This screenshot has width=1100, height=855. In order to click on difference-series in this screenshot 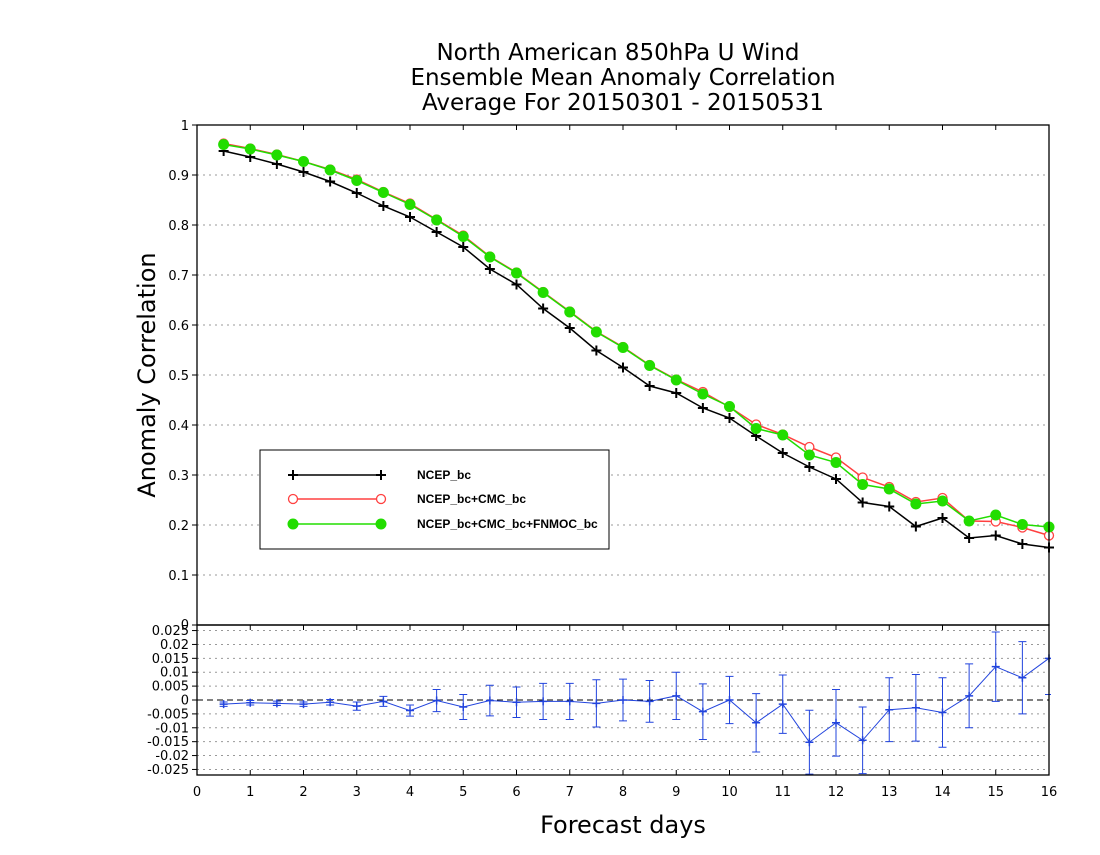, I will do `click(635, 700)`.